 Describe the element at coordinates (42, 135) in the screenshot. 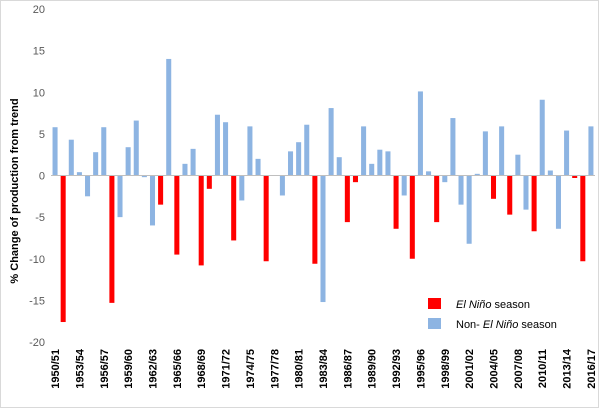

I see `y-tick-label: 5` at that location.